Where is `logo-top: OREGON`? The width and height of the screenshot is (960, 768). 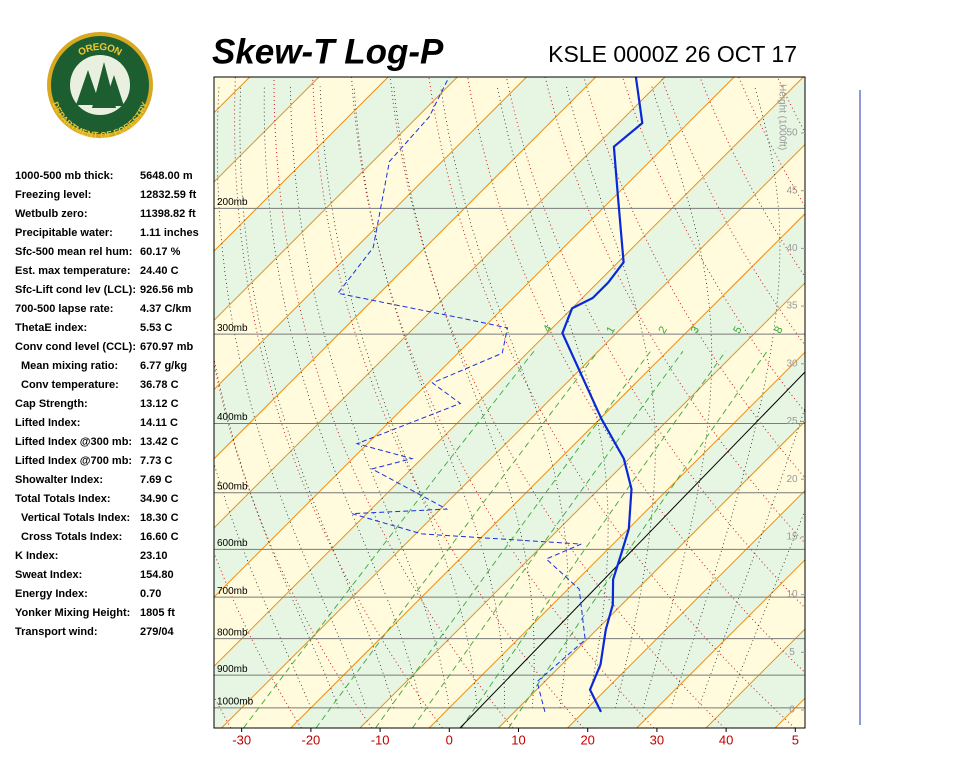 logo-top: OREGON is located at coordinates (99, 49).